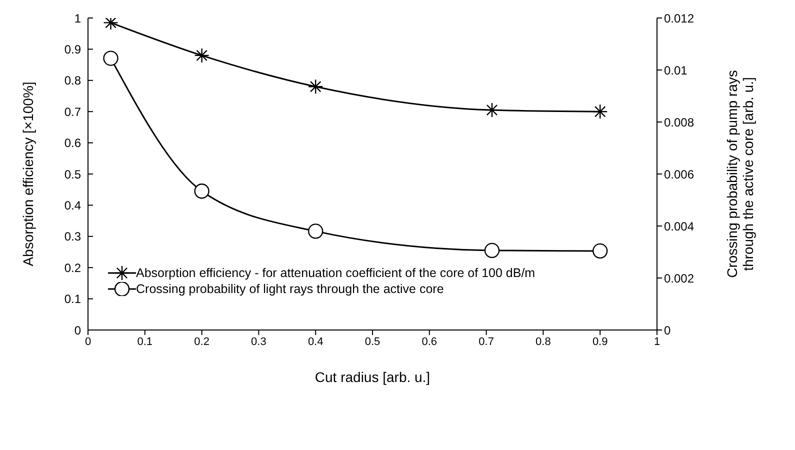 This screenshot has height=450, width=795. What do you see at coordinates (145, 342) in the screenshot?
I see `x-tick-label: 0.1` at bounding box center [145, 342].